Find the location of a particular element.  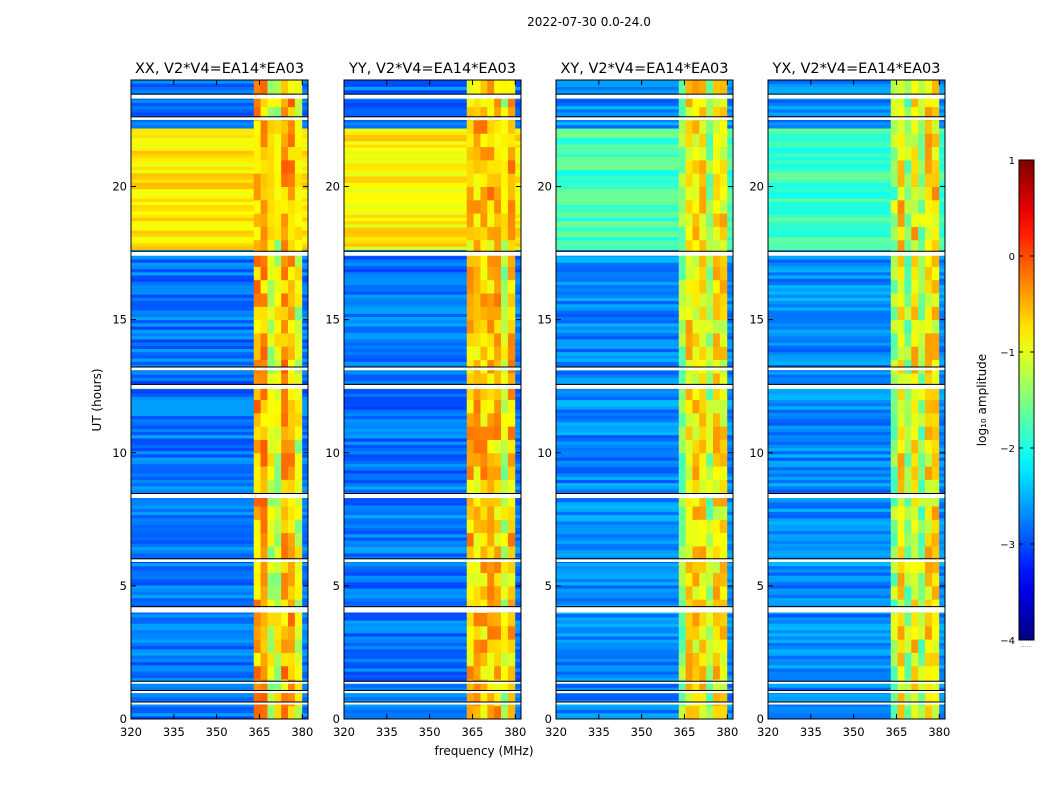

x-tick-label: 380 is located at coordinates (515, 732).